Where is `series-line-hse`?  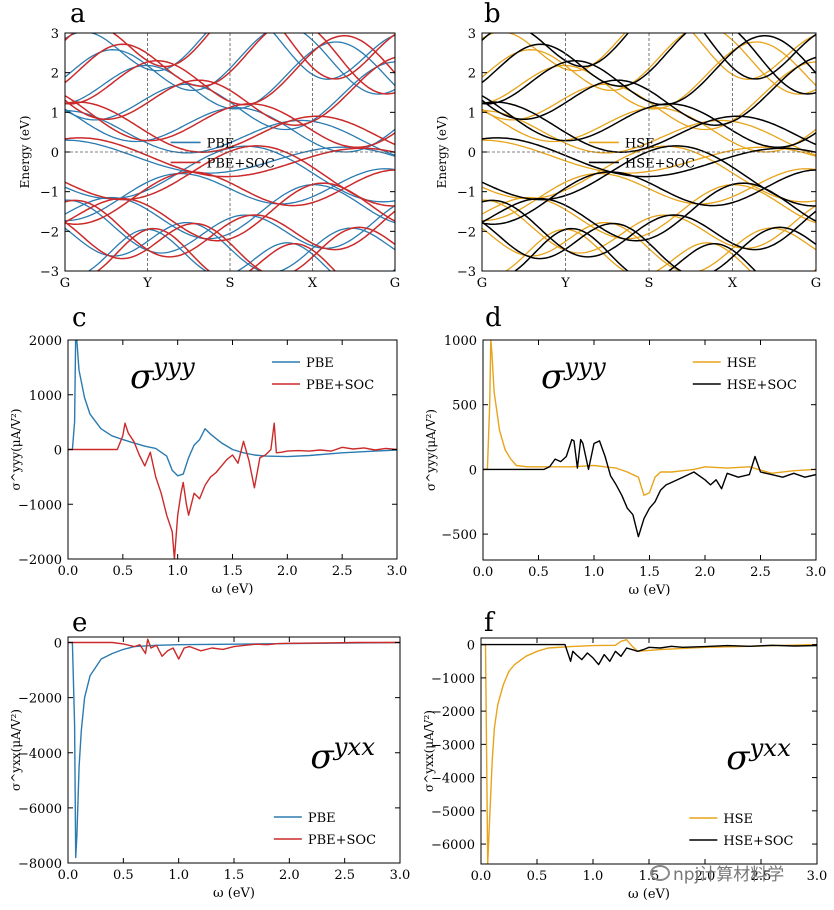
series-line-hse is located at coordinates (649, 418).